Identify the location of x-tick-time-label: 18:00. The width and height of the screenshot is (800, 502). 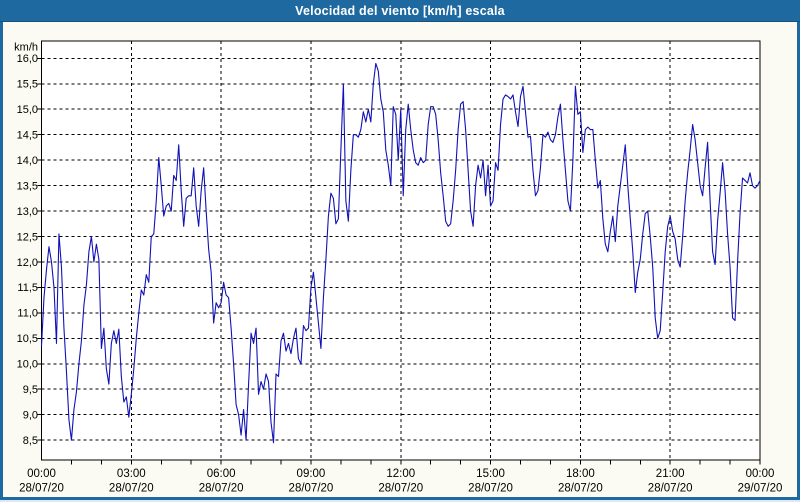
(580, 474).